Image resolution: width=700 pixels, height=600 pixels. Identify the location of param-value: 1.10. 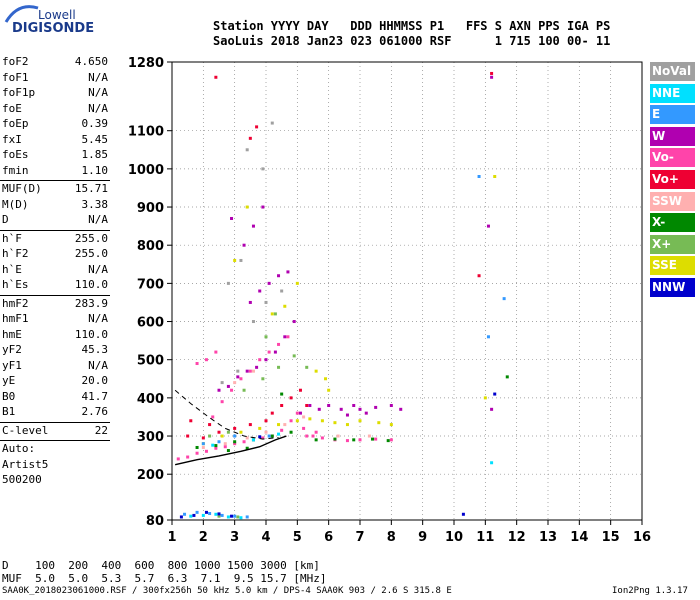
(95, 170).